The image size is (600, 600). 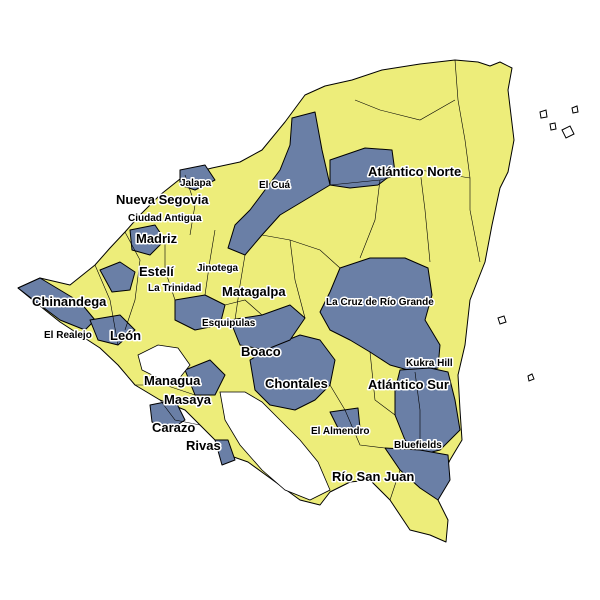 What do you see at coordinates (225, 452) in the screenshot?
I see `region-rivas` at bounding box center [225, 452].